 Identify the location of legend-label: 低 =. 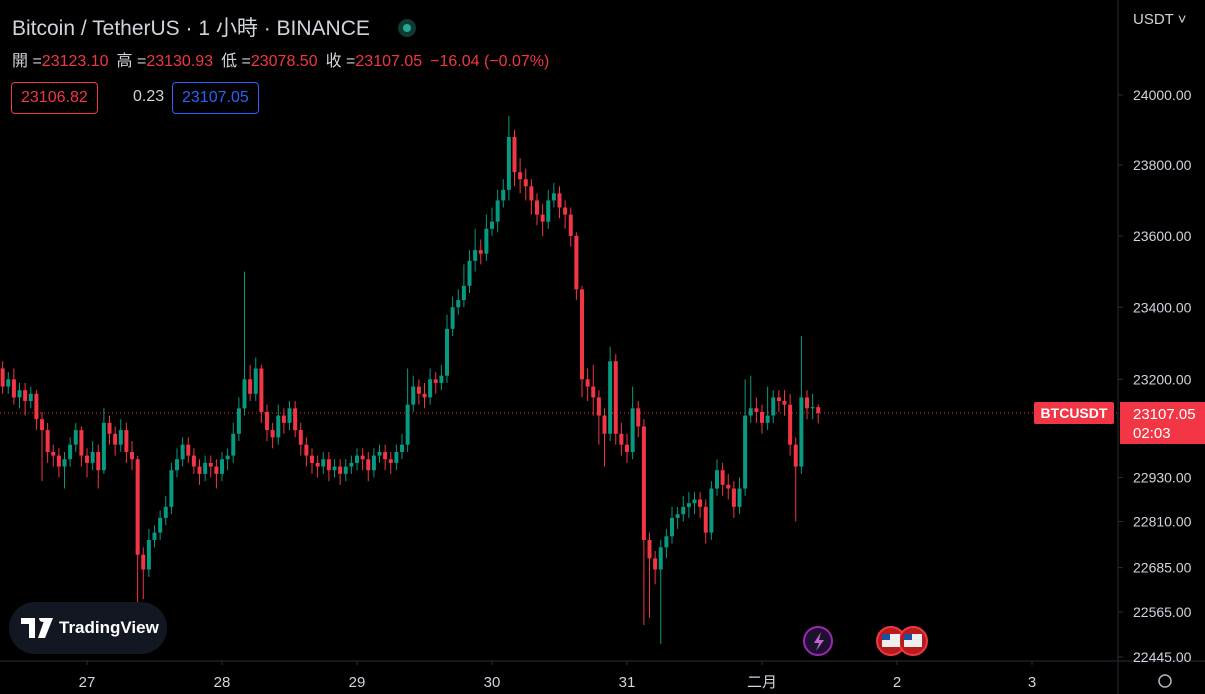
(236, 61).